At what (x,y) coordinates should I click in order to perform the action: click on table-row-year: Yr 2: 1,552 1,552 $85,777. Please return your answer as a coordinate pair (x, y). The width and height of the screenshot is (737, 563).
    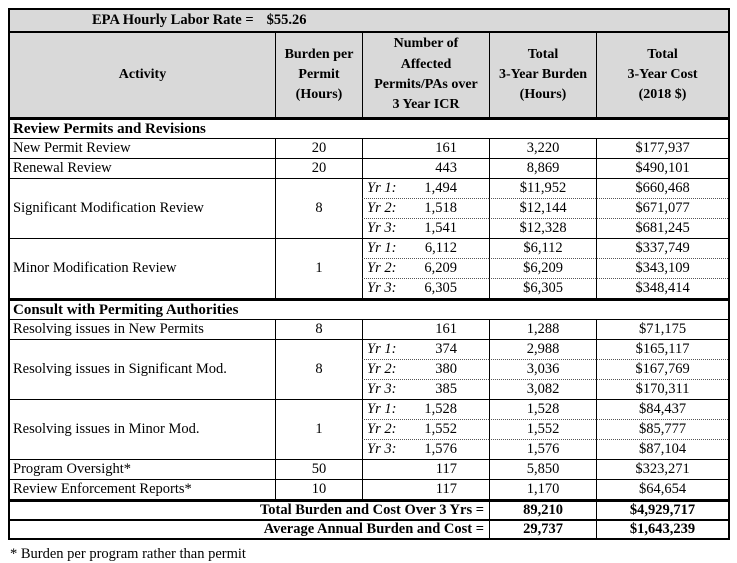
    Looking at the image, I should click on (369, 429).